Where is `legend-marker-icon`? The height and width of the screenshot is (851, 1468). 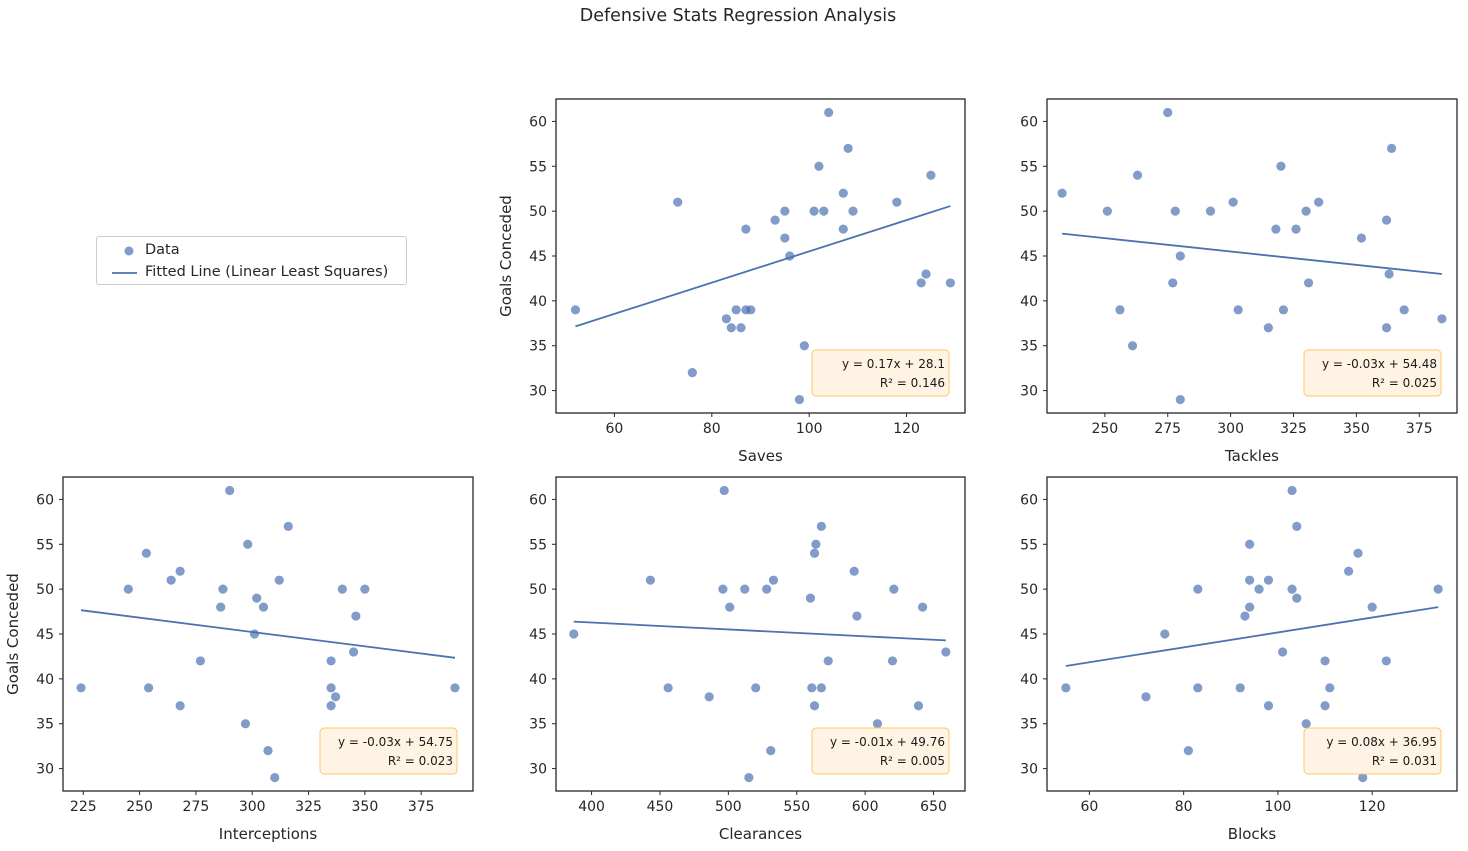 legend-marker-icon is located at coordinates (129, 251).